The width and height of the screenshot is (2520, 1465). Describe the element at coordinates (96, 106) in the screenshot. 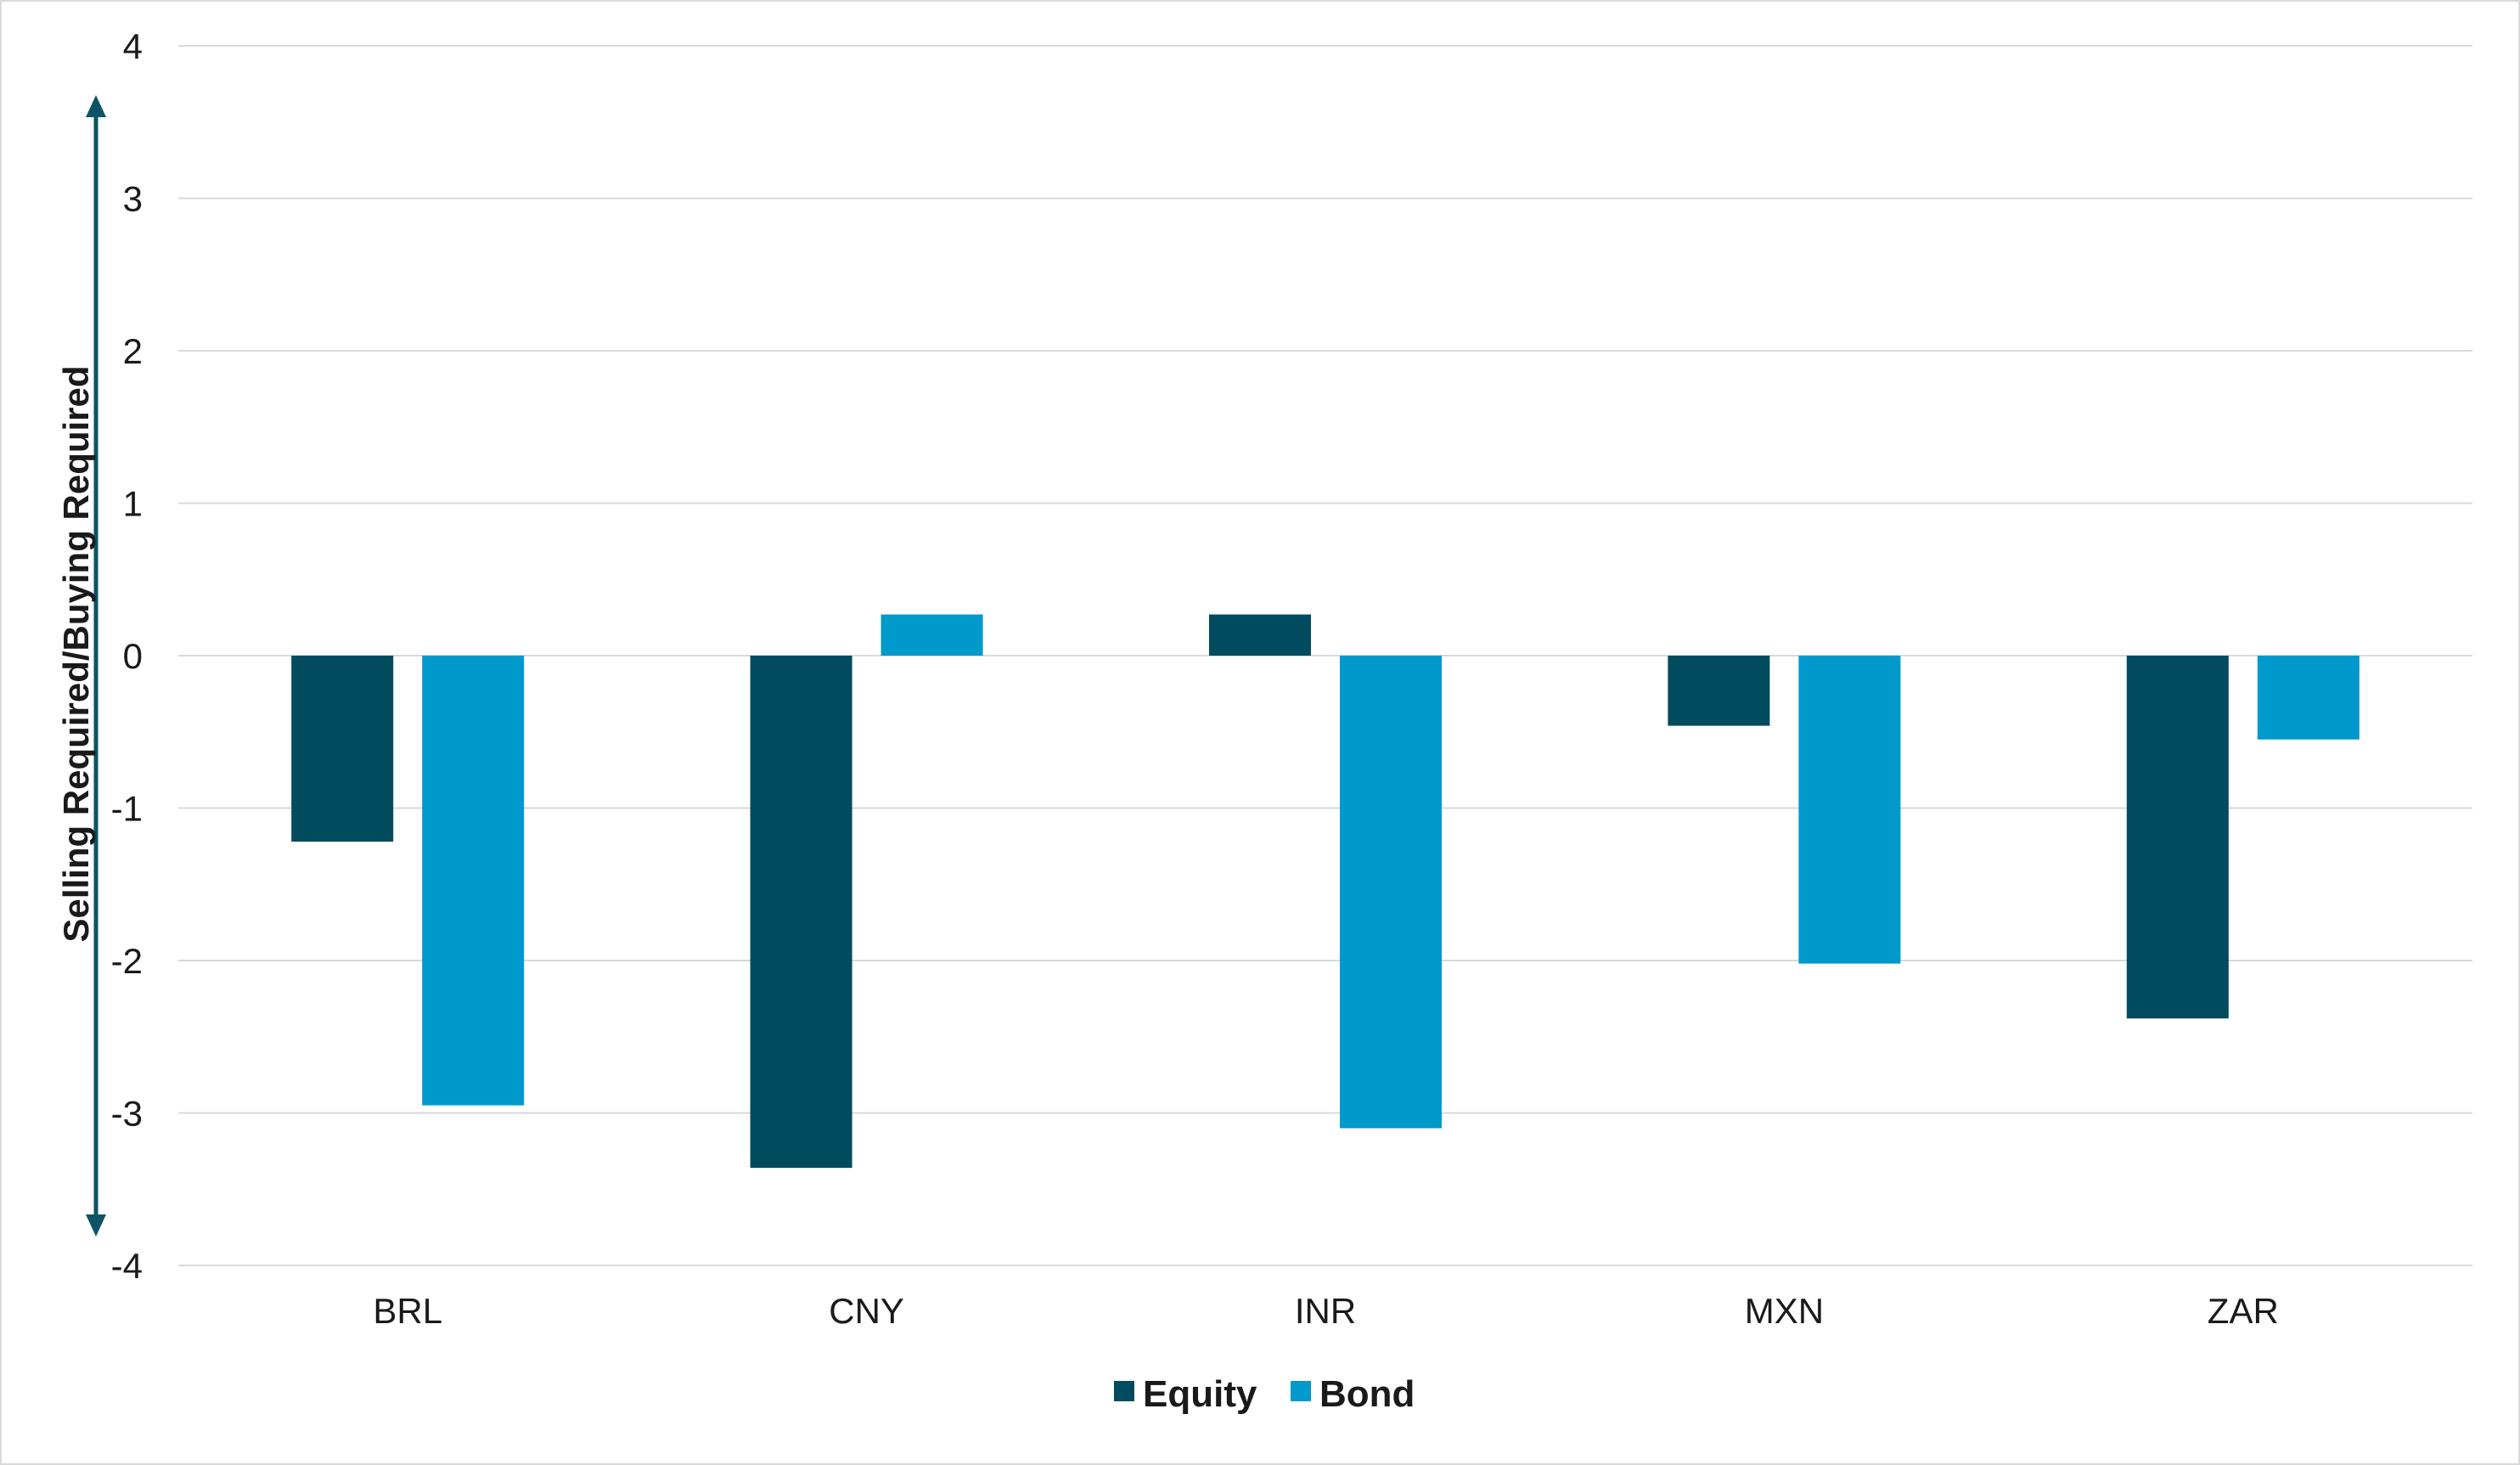

I see `arrow-up-icon` at that location.